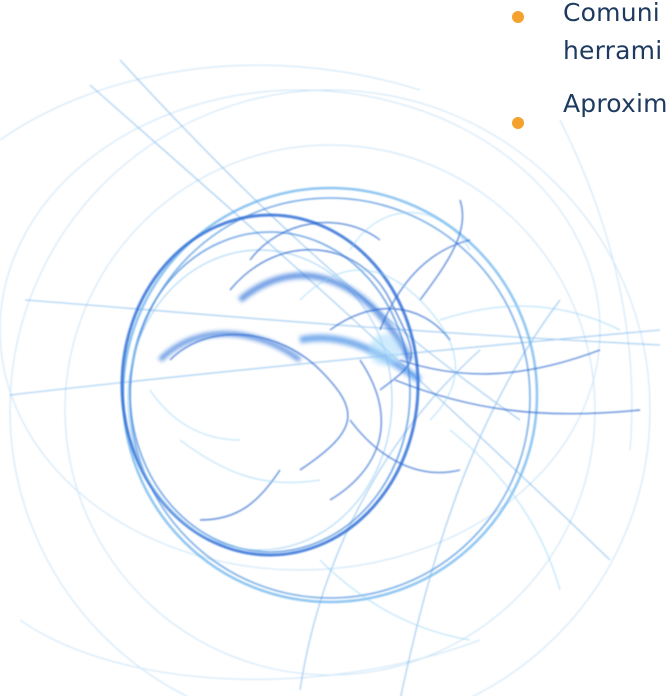 The width and height of the screenshot is (669, 696). What do you see at coordinates (615, 103) in the screenshot?
I see `bullet-2-line-1: Aproxim` at bounding box center [615, 103].